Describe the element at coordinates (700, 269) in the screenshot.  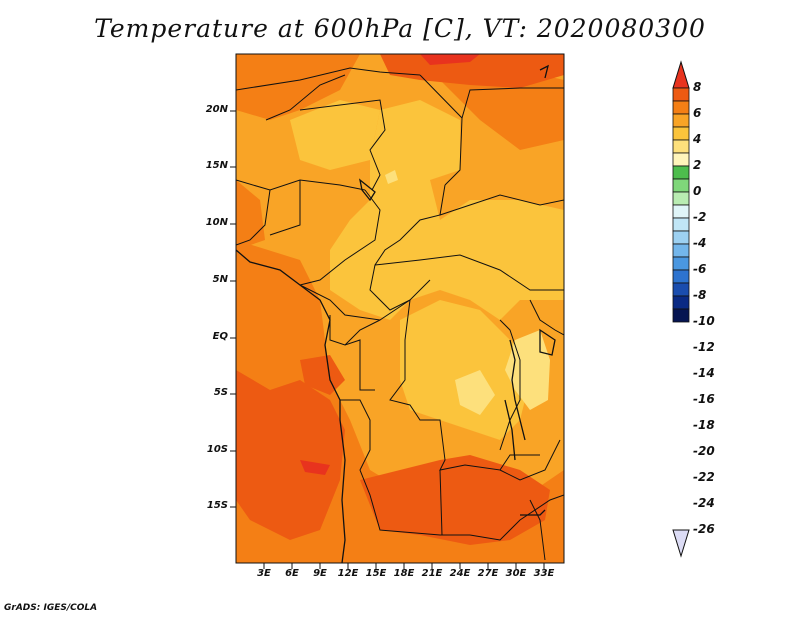
I see `colorbar-label: -6` at that location.